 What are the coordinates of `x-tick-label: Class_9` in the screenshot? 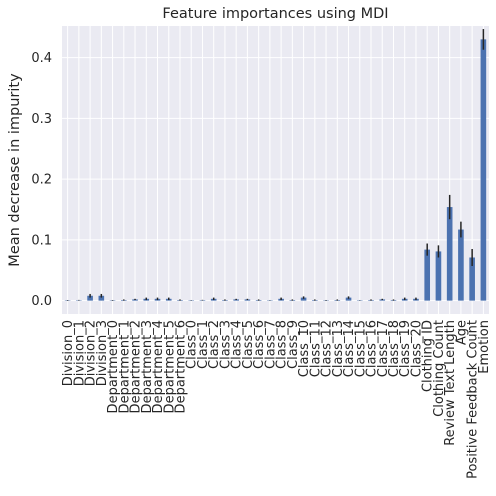 It's located at (293, 344).